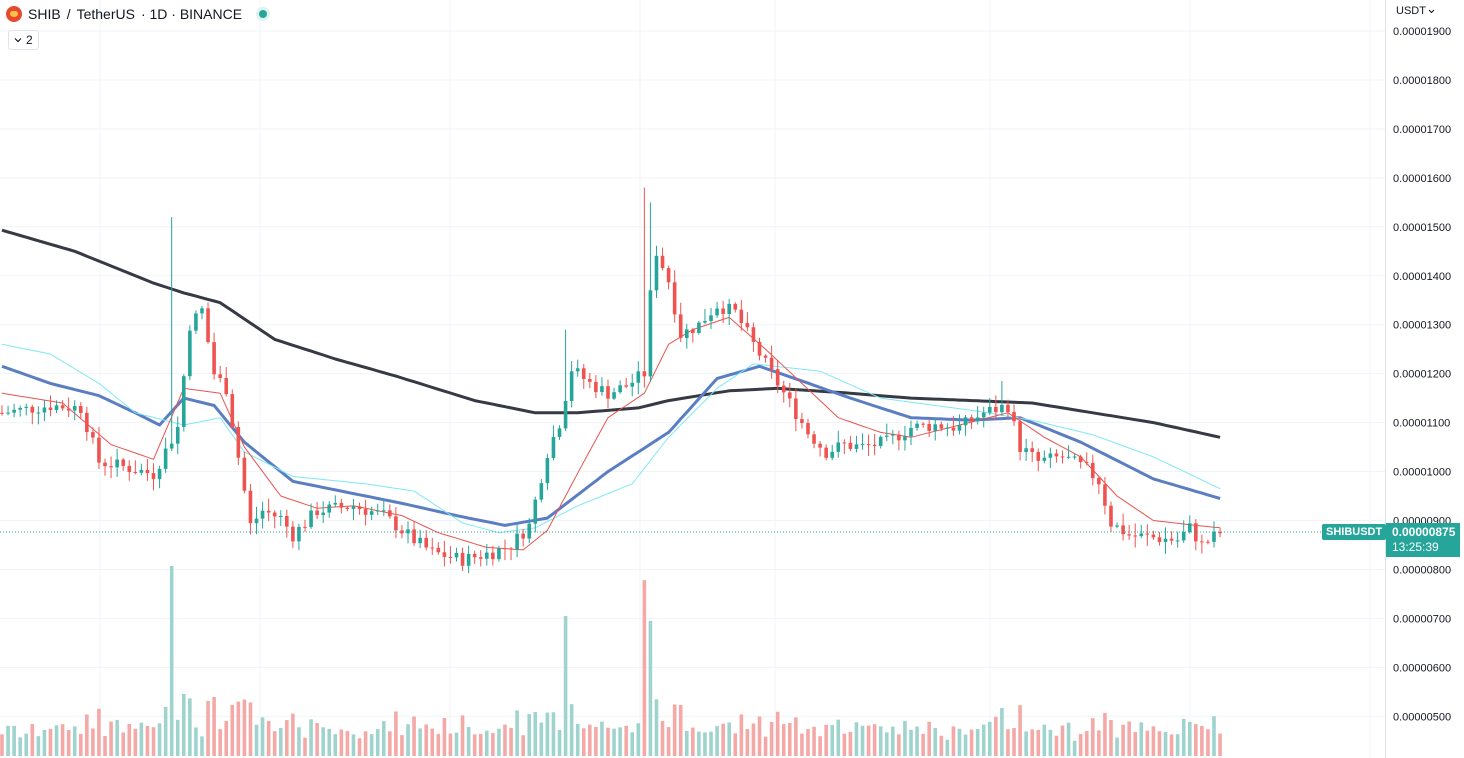 This screenshot has width=1464, height=758. Describe the element at coordinates (1422, 179) in the screenshot. I see `price-tick-label: 0.00001600` at that location.